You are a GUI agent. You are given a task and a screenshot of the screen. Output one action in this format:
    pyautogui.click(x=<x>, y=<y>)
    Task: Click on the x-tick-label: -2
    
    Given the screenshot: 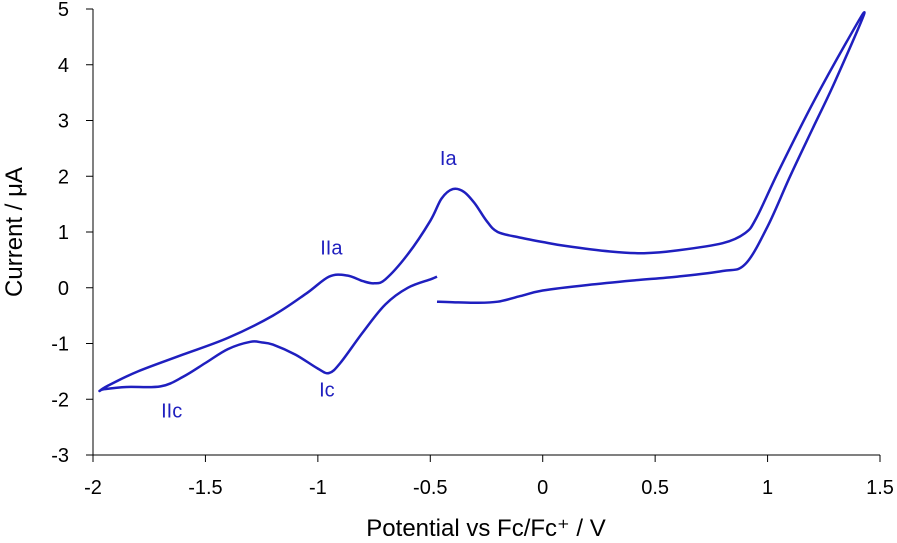 What is the action you would take?
    pyautogui.click(x=93, y=488)
    